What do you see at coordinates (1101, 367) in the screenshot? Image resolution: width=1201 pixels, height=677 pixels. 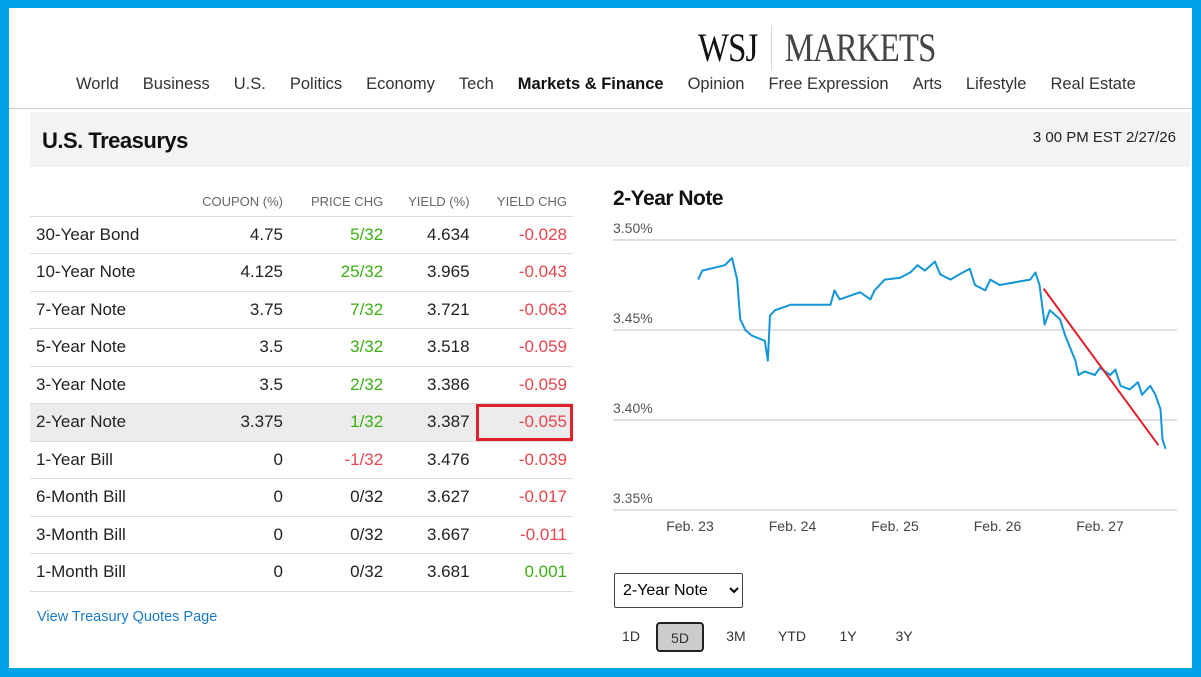 I see `trend-annotation-line` at bounding box center [1101, 367].